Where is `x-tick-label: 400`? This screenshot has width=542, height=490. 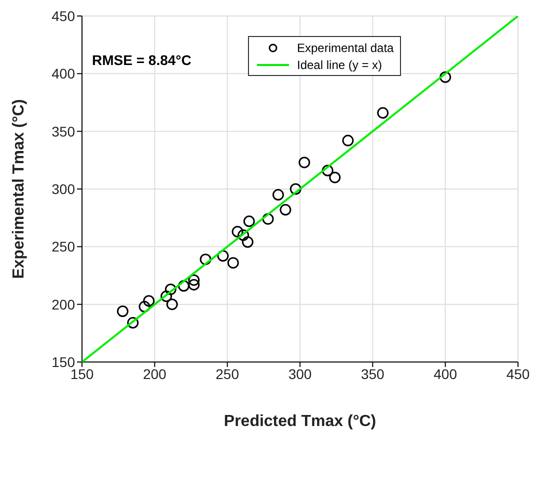 x-tick-label: 400 is located at coordinates (446, 374).